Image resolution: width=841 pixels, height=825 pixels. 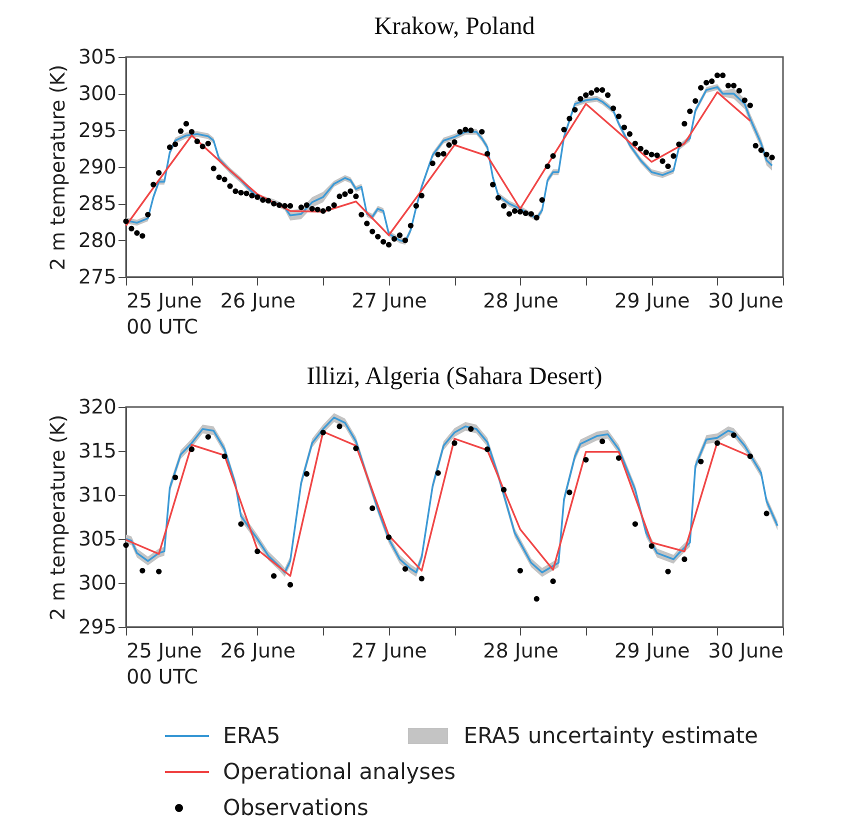 What do you see at coordinates (97, 203) in the screenshot?
I see `y-tick-label: 285` at bounding box center [97, 203].